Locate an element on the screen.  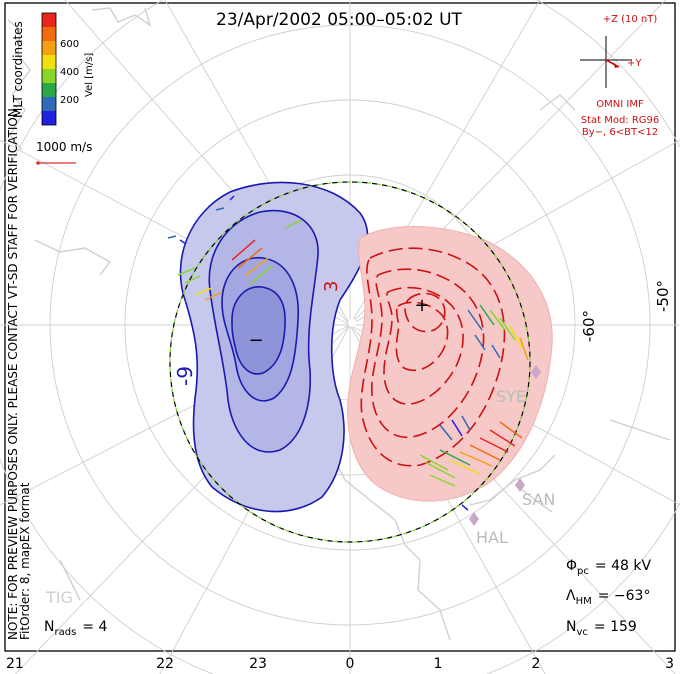
hm-latitude: ΛHM = −63° is located at coordinates (608, 597).